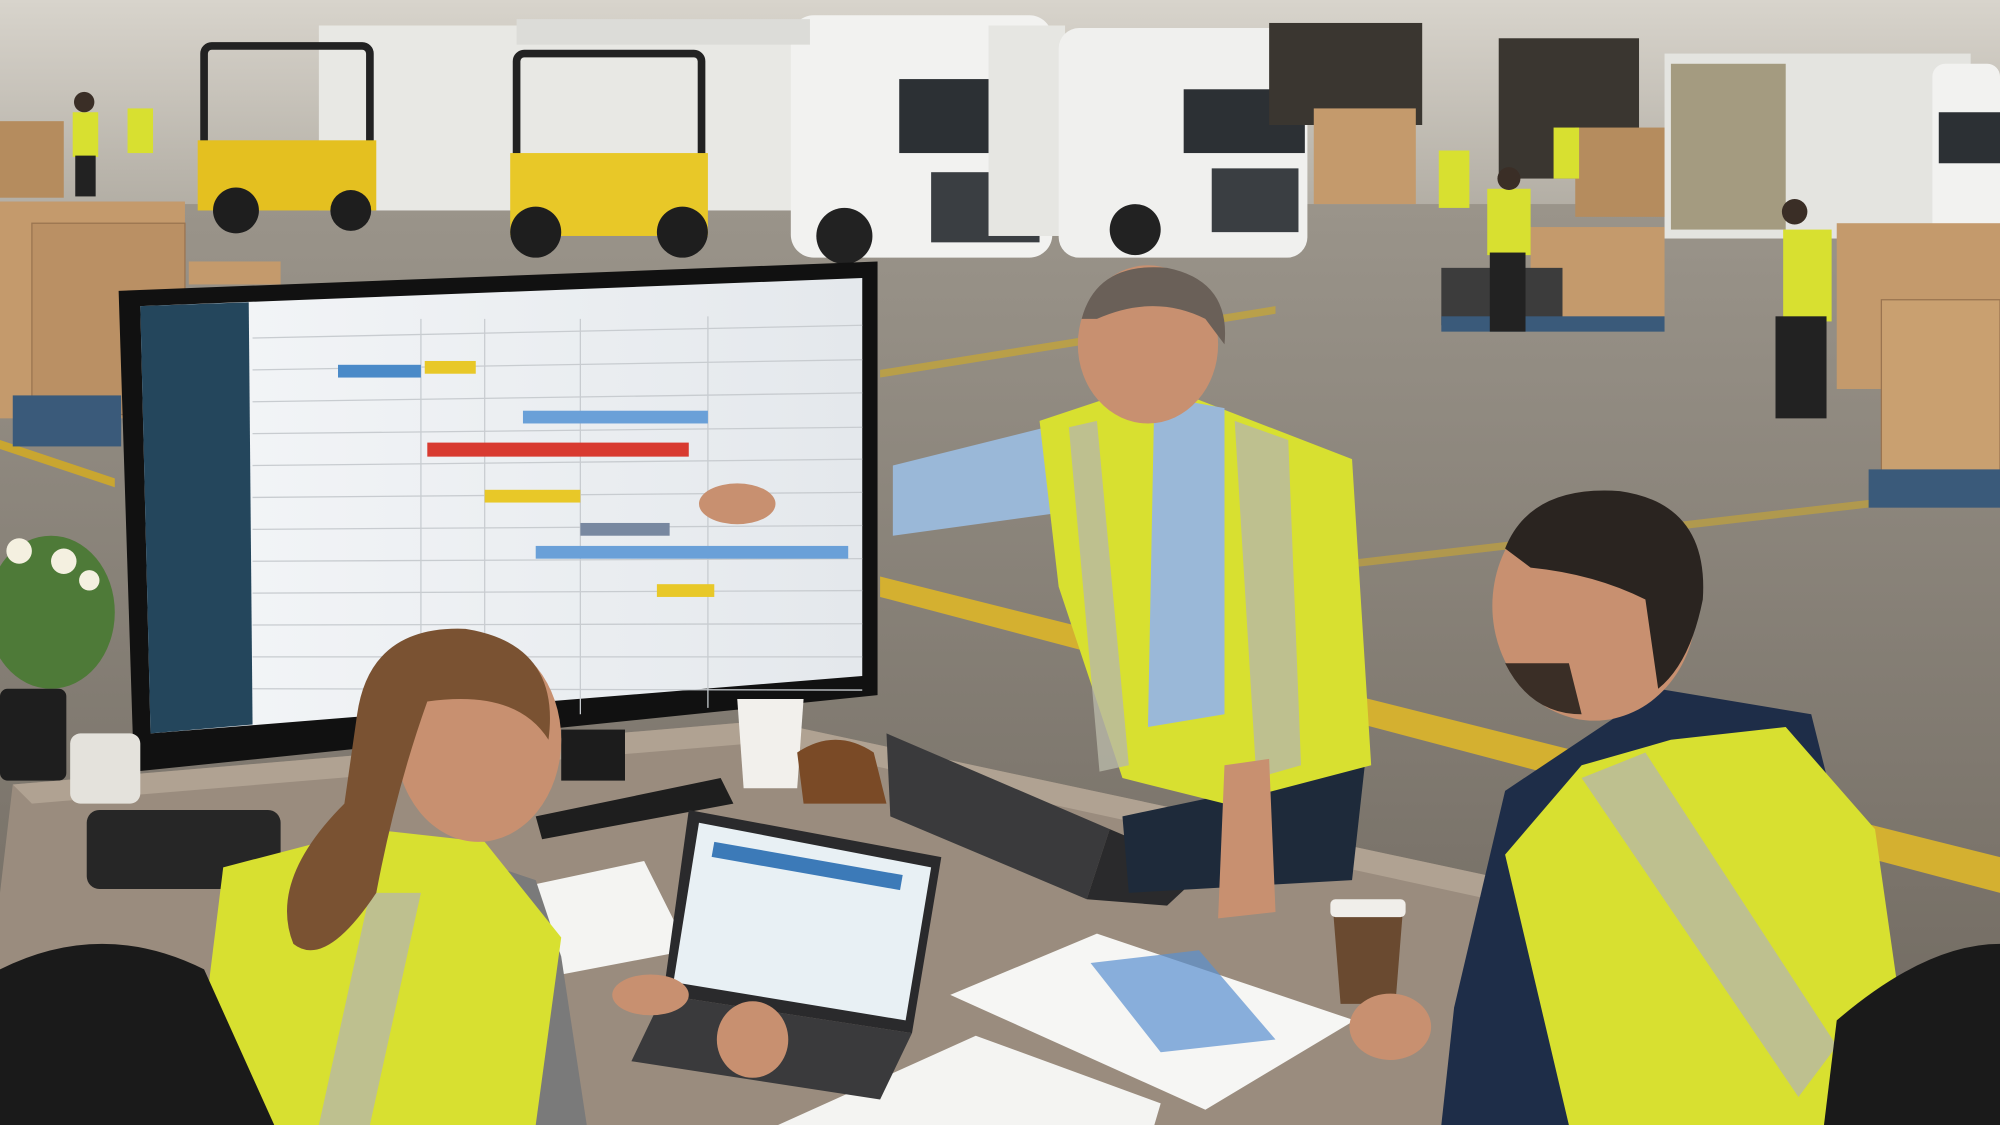 The image size is (2000, 1125). I want to click on forklifts, so click(452, 150).